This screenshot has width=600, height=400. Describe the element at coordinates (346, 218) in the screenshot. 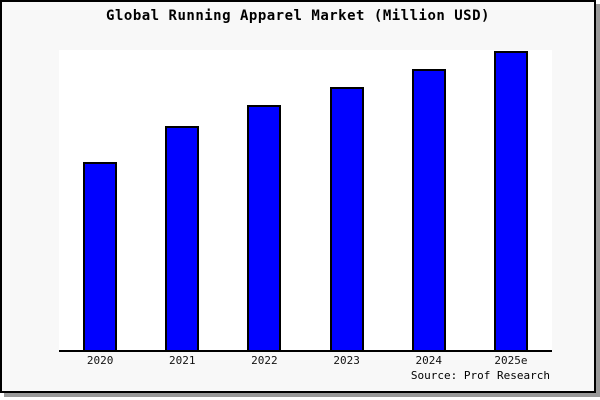

I see `bar-2023` at that location.